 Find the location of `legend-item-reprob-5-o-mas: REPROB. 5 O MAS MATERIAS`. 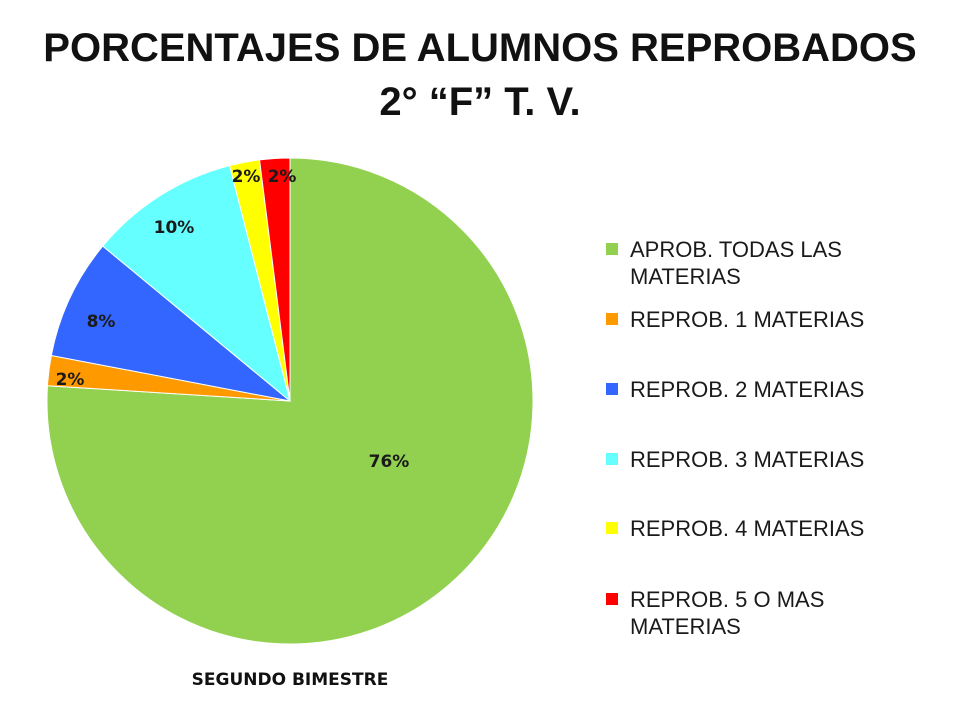

legend-item-reprob-5-o-mas: REPROB. 5 O MAS MATERIAS is located at coordinates (776, 613).